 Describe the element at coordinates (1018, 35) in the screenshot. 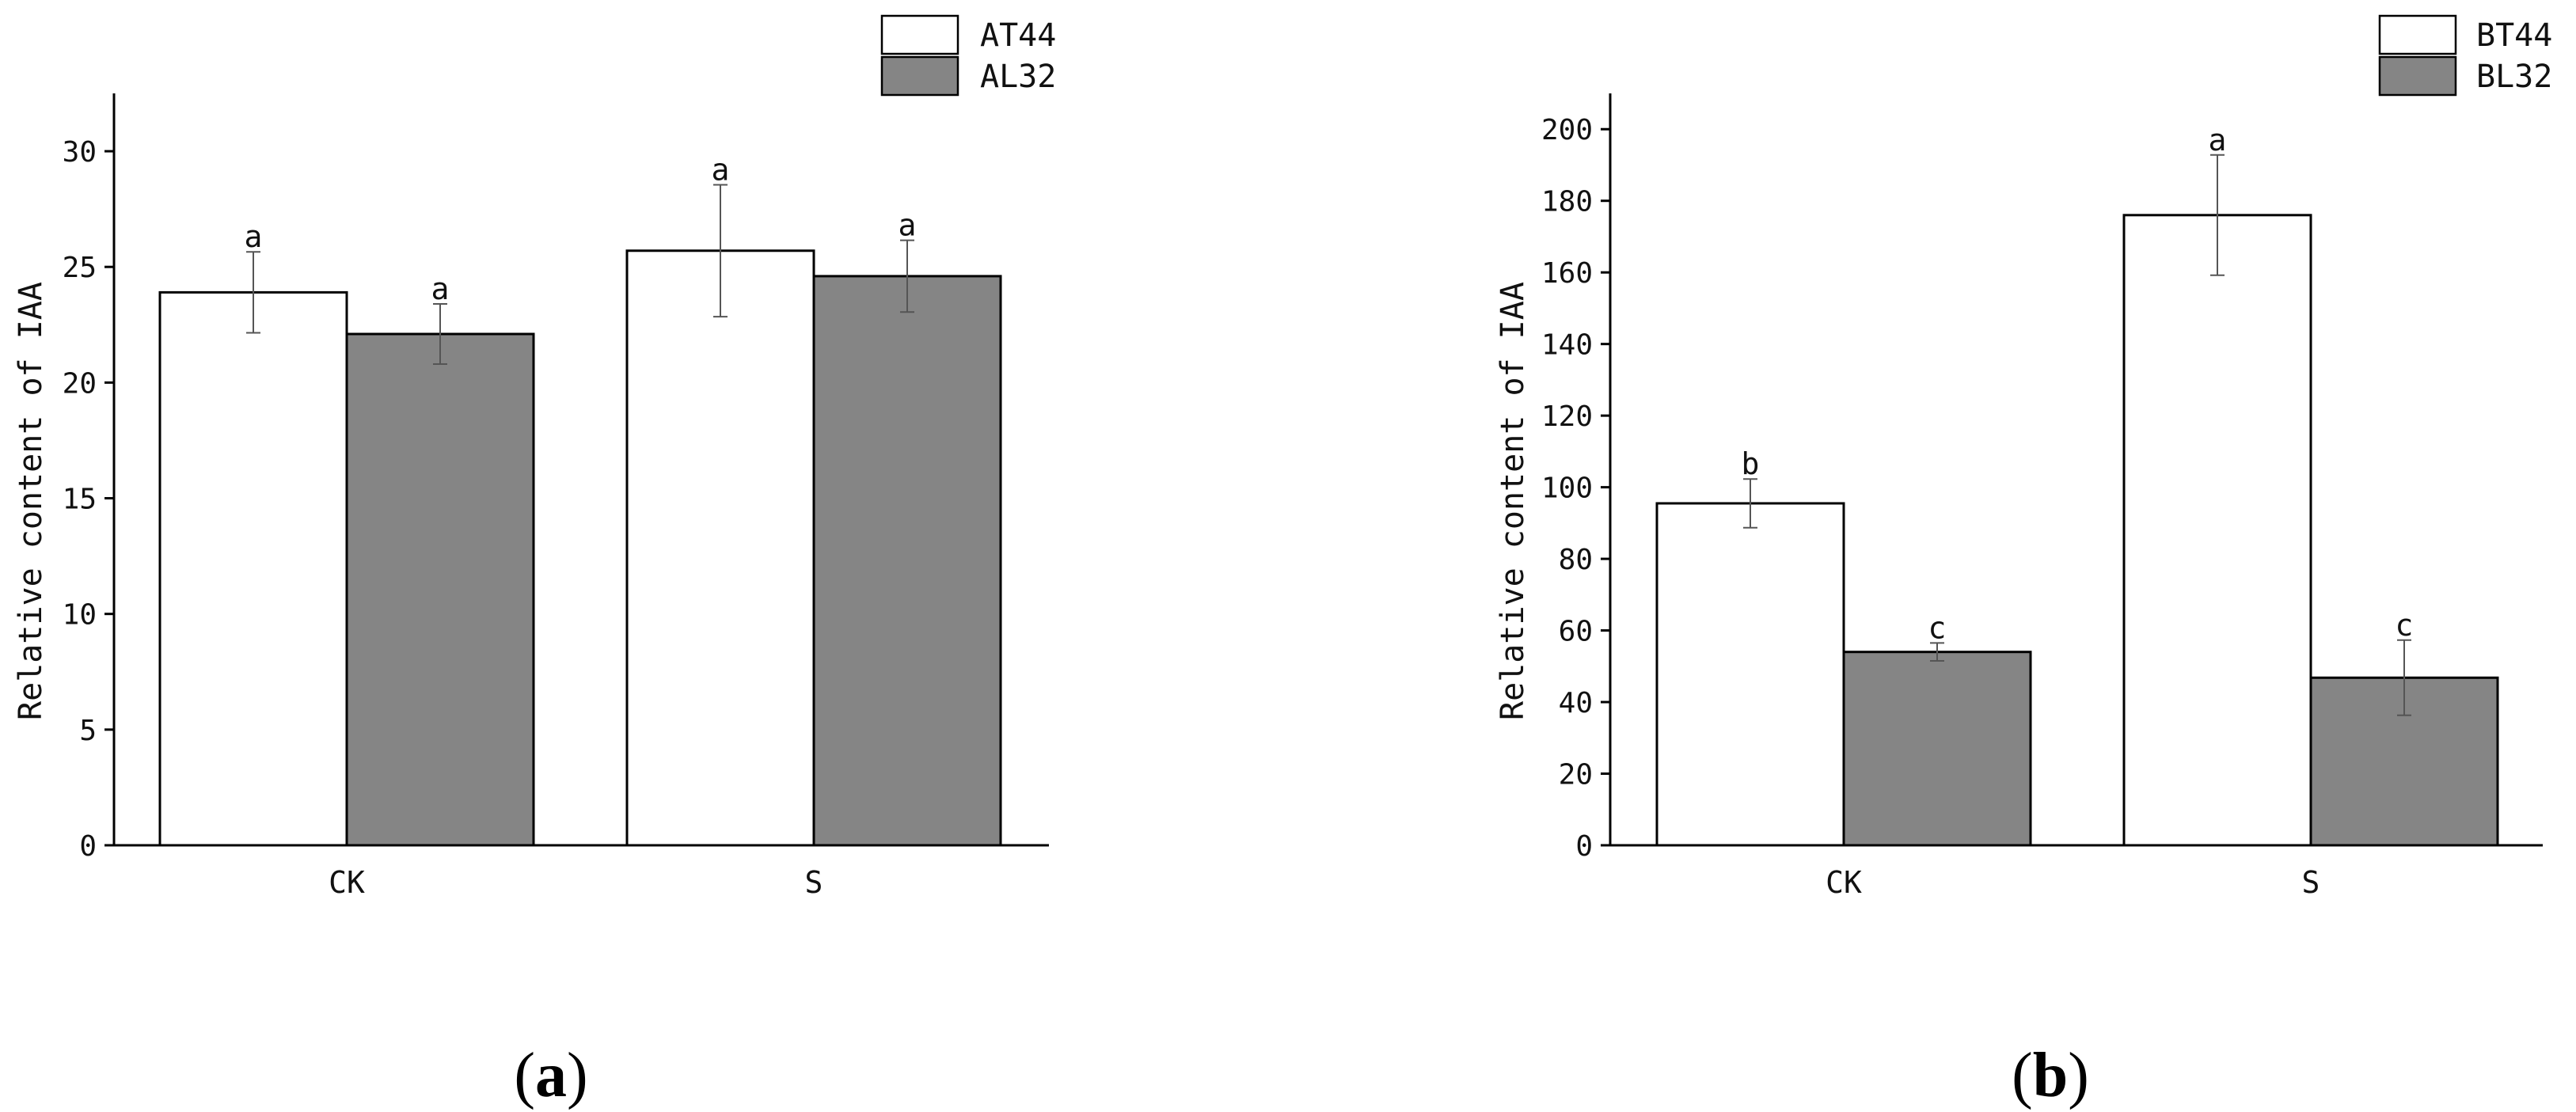

I see `legend-label: AT44` at that location.